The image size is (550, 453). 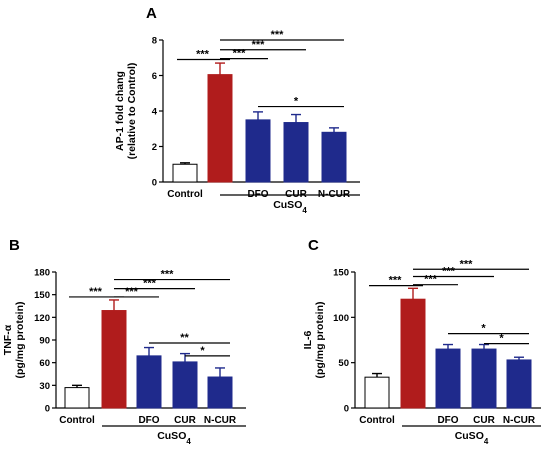 What do you see at coordinates (8, 339) in the screenshot?
I see `y-axis-title: TNF-α` at bounding box center [8, 339].